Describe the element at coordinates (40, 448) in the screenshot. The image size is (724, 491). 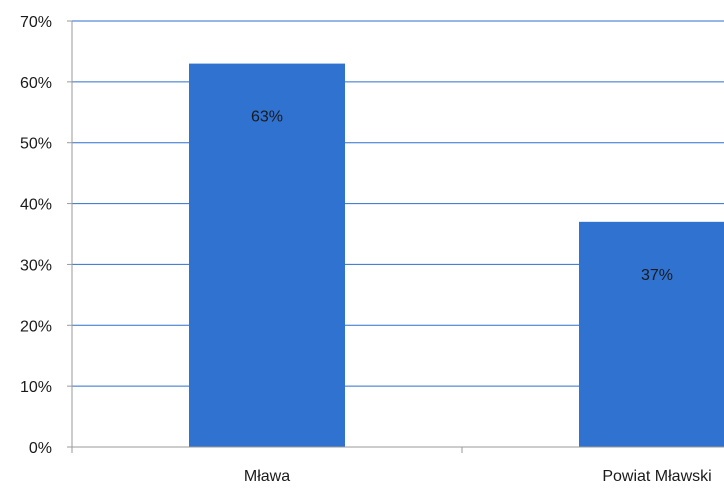
I see `y-tick-label: 0%` at that location.